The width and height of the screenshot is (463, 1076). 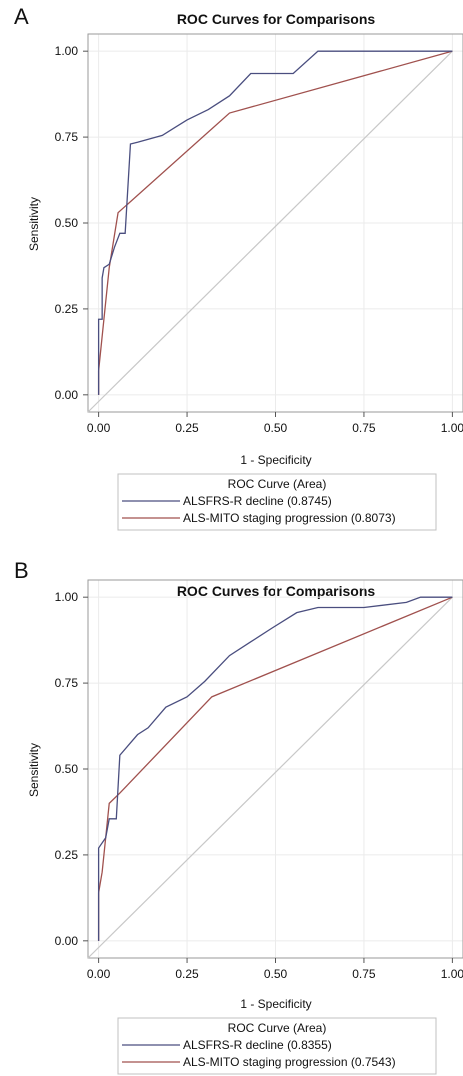 I want to click on panel-a-title: ROC Curves for Comparisons, so click(x=276, y=19).